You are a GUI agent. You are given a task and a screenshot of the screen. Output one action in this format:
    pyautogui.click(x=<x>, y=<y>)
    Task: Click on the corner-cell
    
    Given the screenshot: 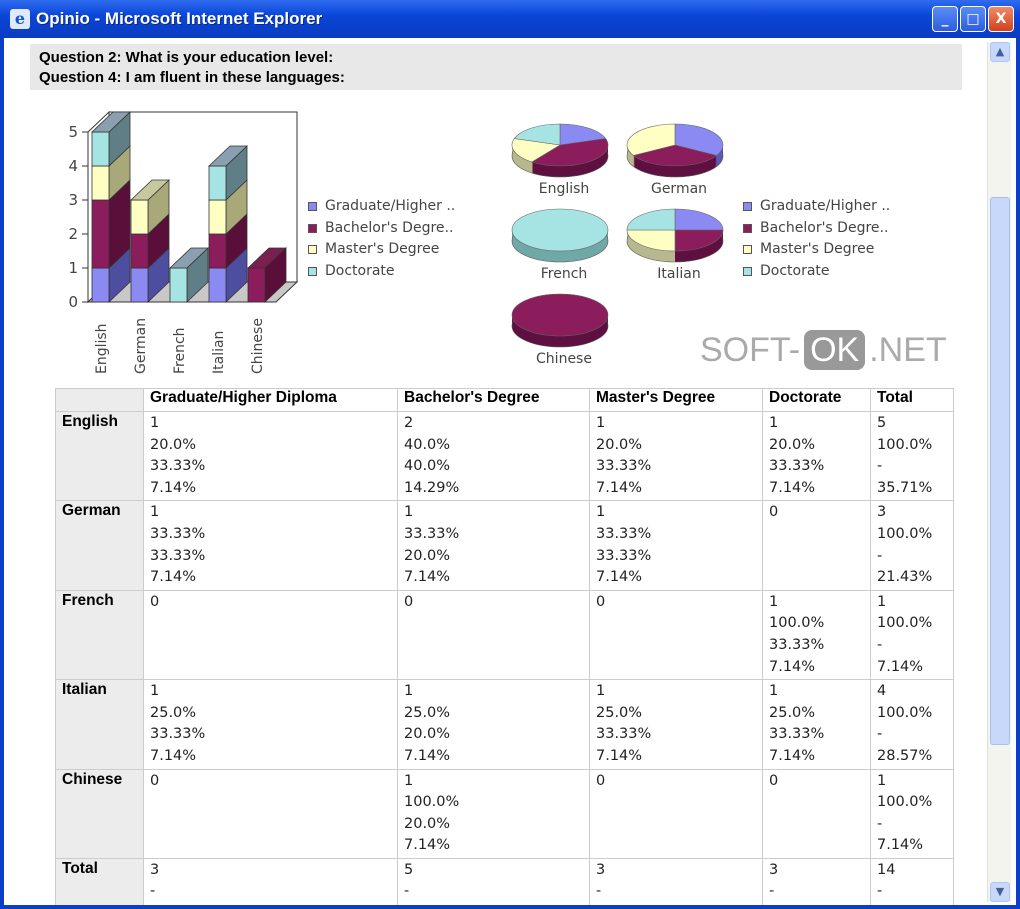 What is the action you would take?
    pyautogui.click(x=99, y=400)
    